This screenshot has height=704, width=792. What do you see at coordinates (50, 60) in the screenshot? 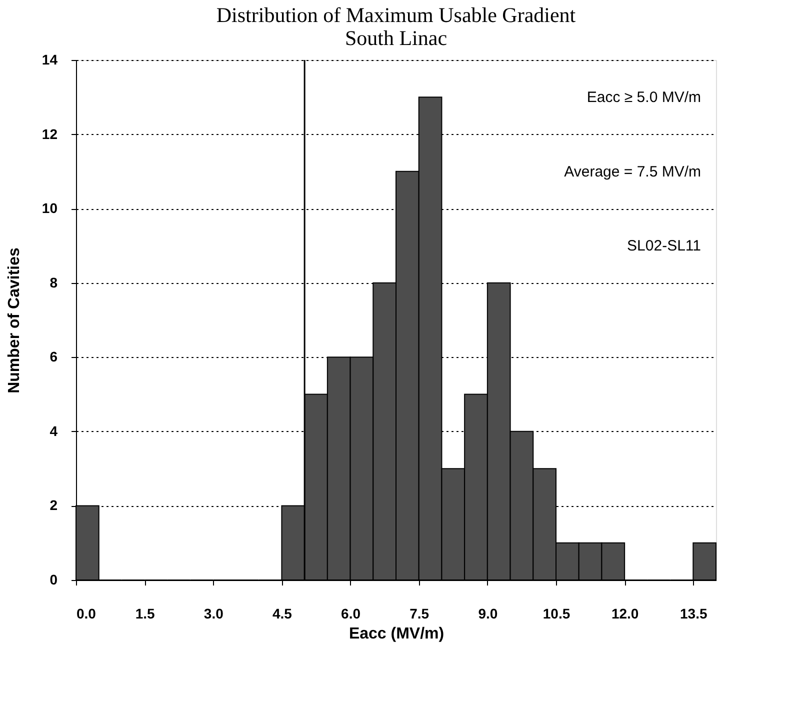
I see `y-tick-label: 14` at bounding box center [50, 60].